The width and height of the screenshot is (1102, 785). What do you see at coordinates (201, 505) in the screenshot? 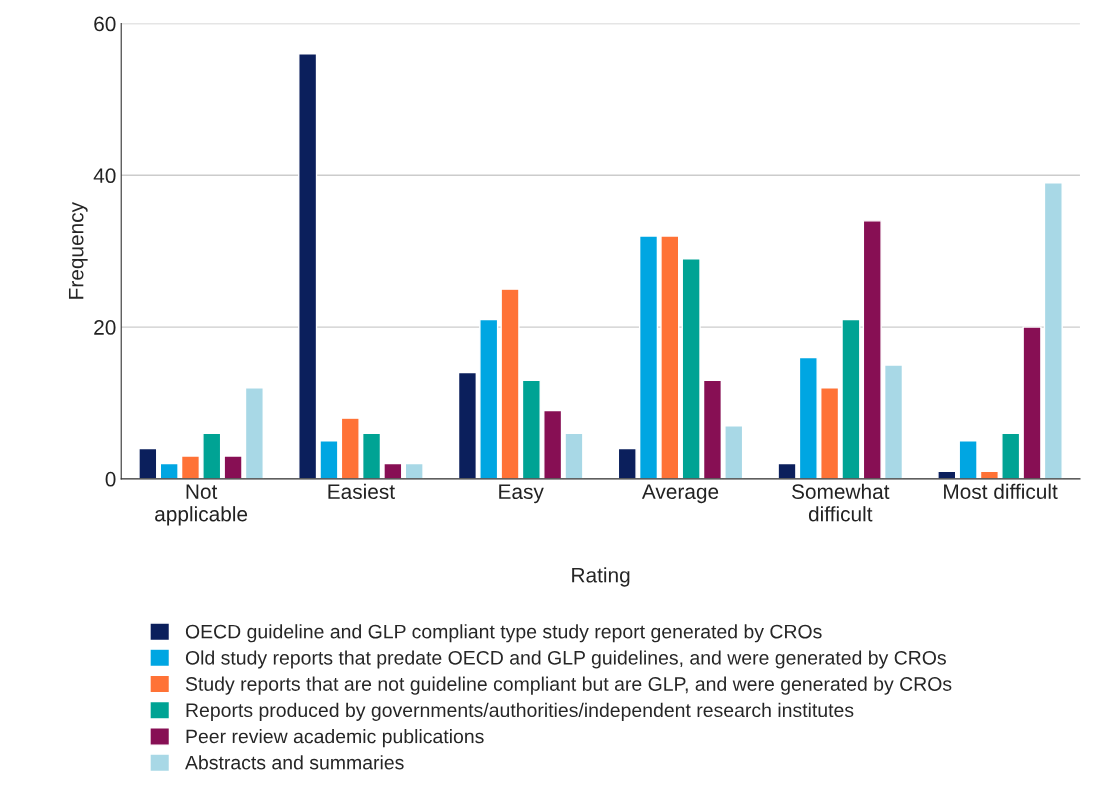
I see `x-tick-label: Not applicable` at bounding box center [201, 505].